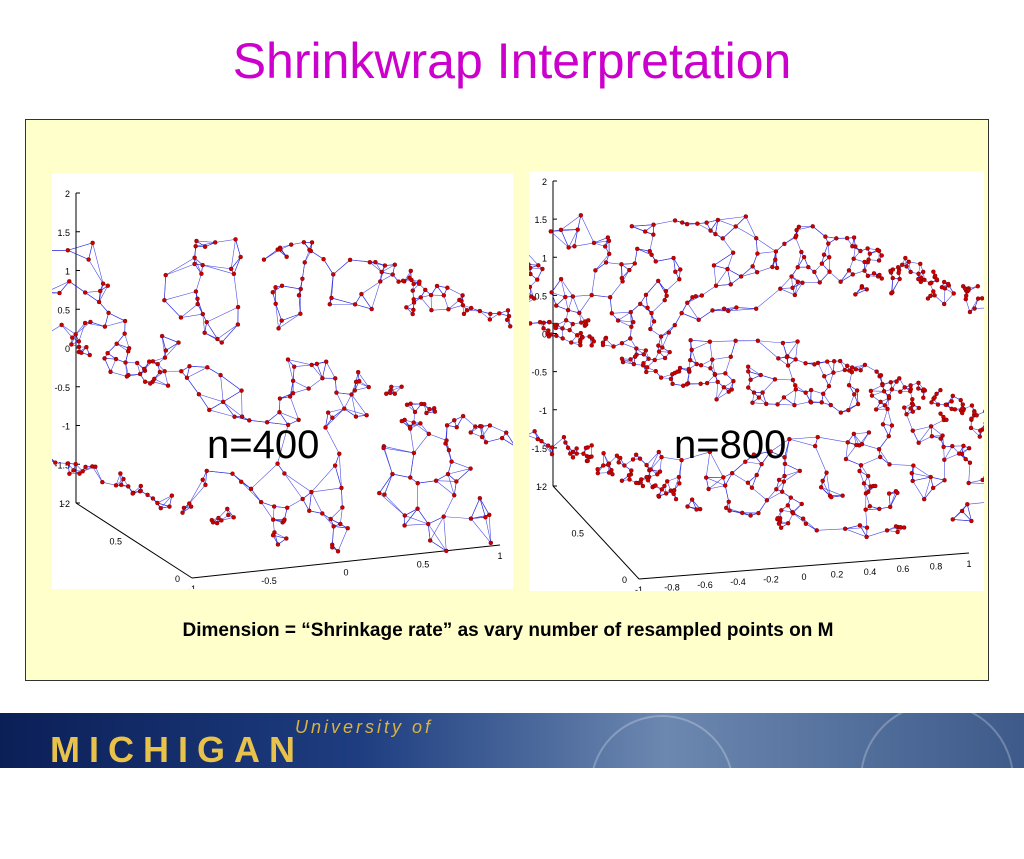 This screenshot has width=1024, height=859. I want to click on x-tick-label: 0.6, so click(903, 569).